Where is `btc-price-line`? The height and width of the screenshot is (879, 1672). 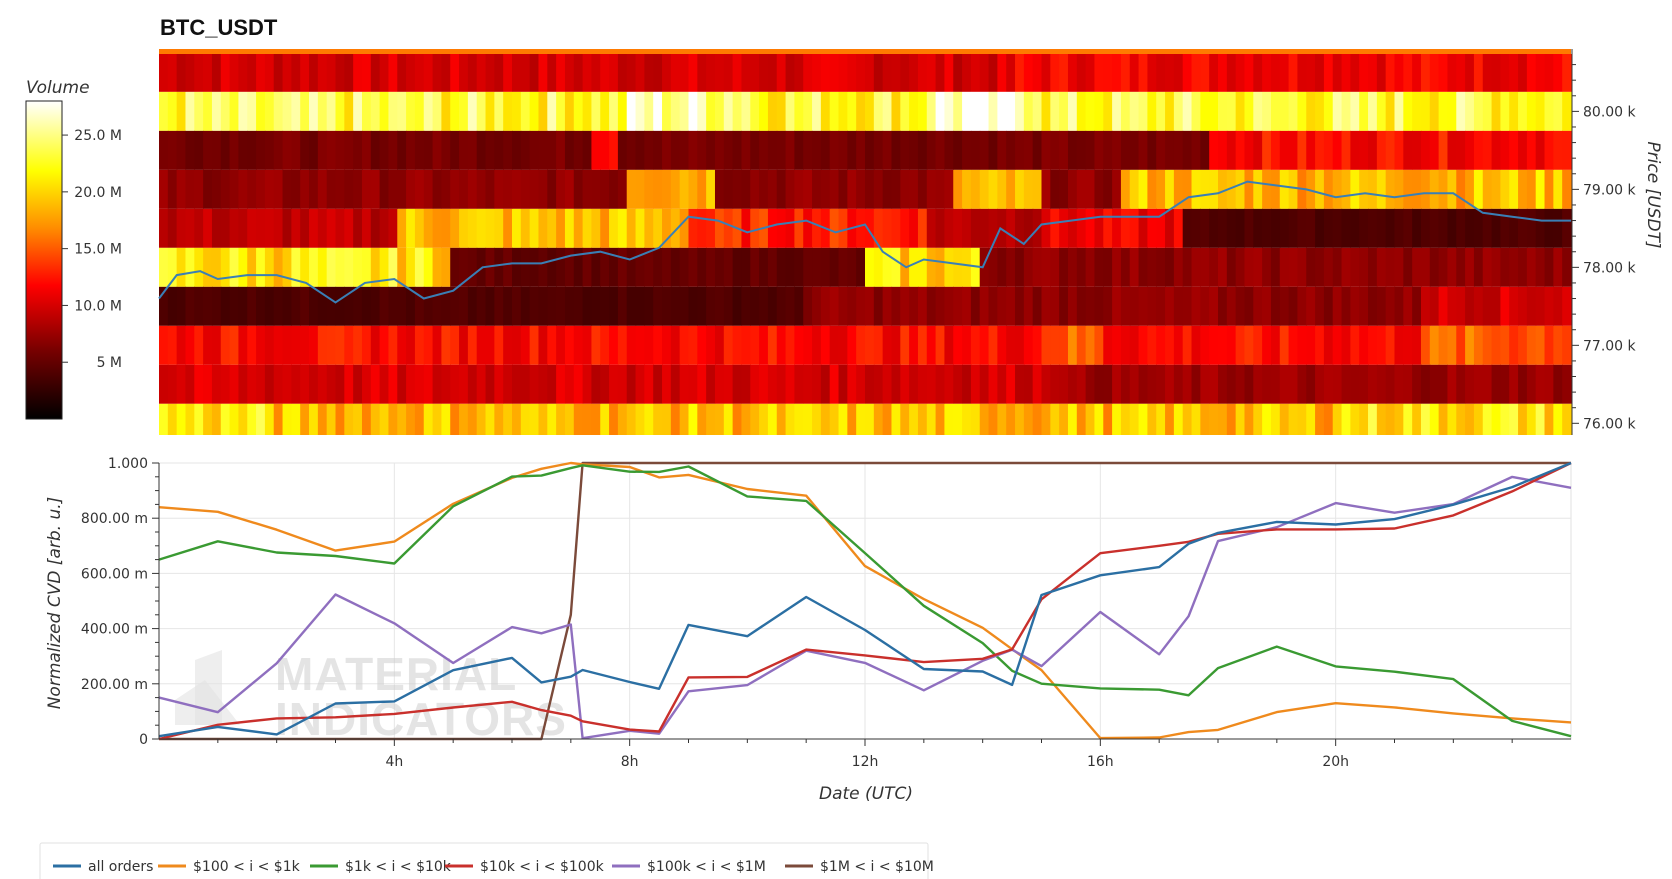 btc-price-line is located at coordinates (864, 242).